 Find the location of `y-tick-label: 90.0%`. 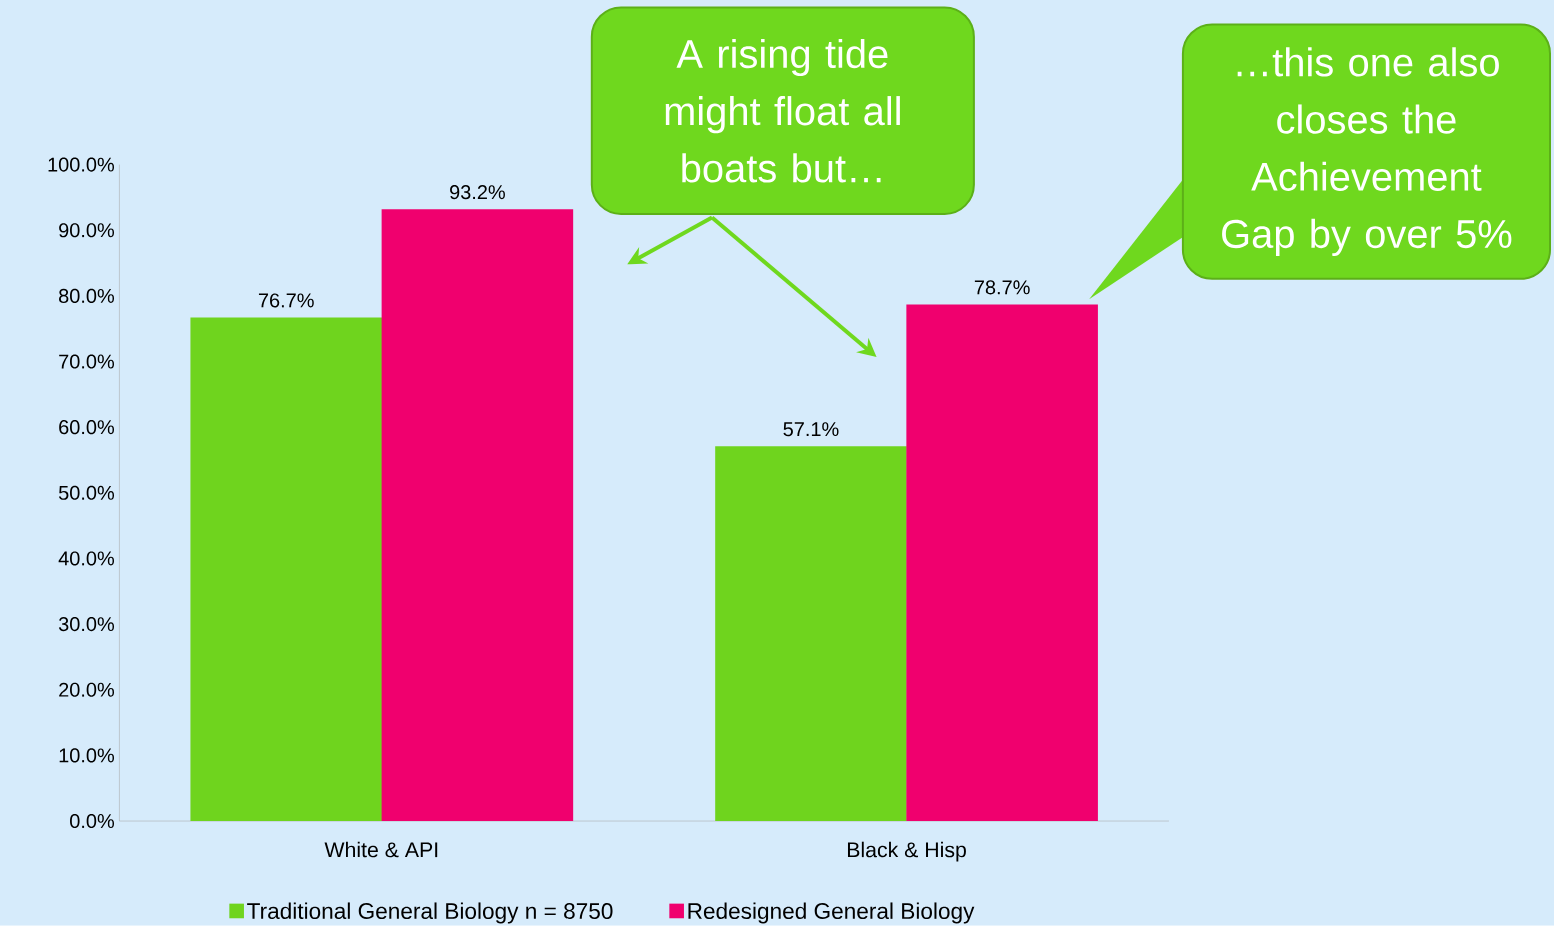

y-tick-label: 90.0% is located at coordinates (87, 230).